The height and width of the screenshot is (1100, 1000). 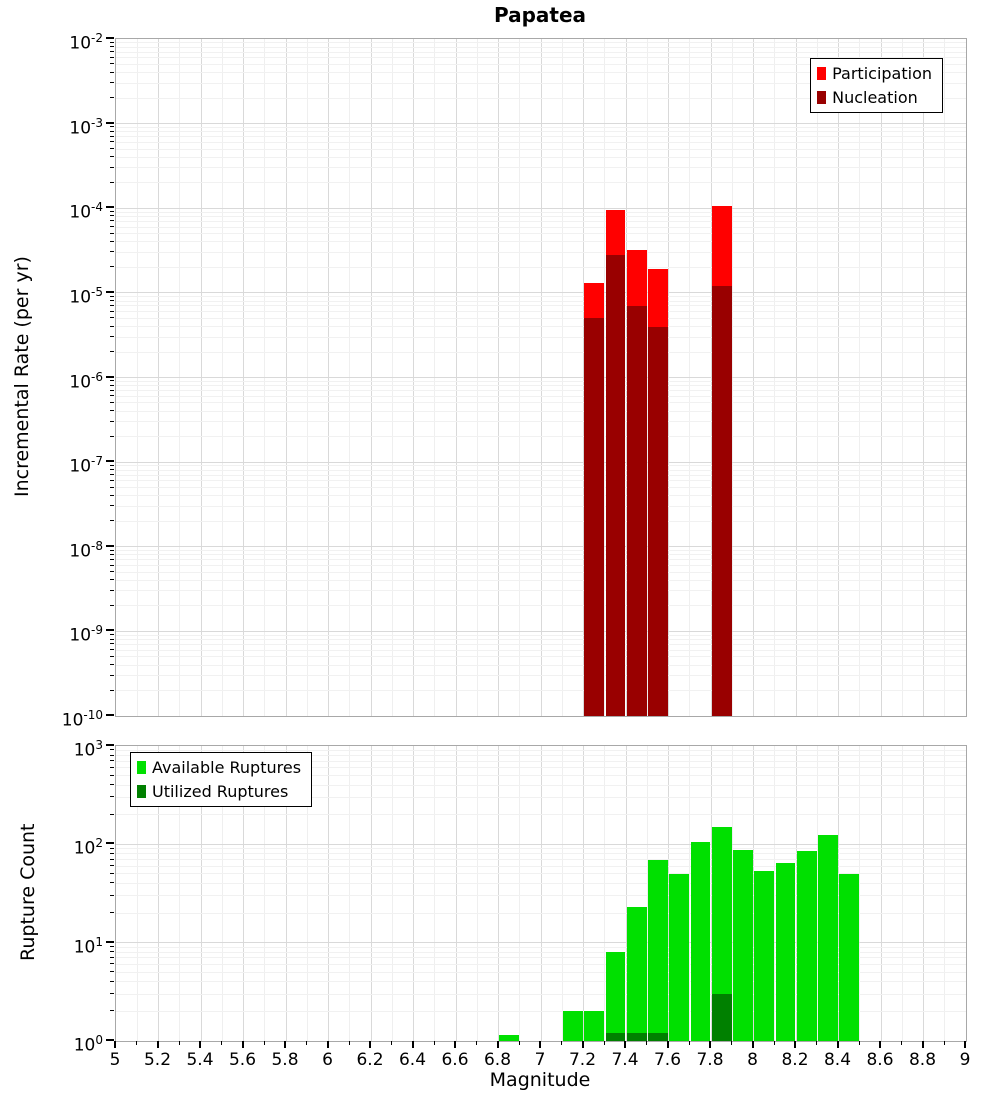 What do you see at coordinates (88, 946) in the screenshot?
I see `y-tick-label: 10¹` at bounding box center [88, 946].